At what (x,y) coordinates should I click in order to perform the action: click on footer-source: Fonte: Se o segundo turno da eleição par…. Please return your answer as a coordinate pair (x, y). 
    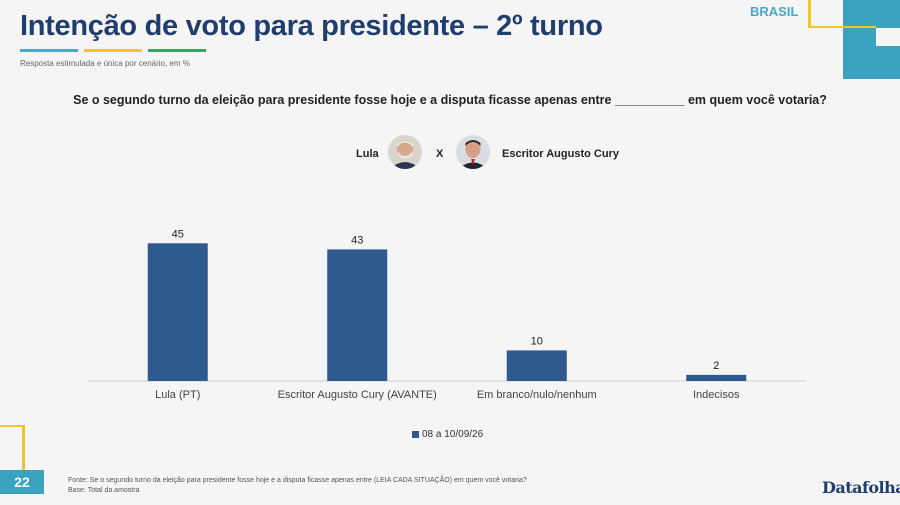
    Looking at the image, I should click on (297, 480).